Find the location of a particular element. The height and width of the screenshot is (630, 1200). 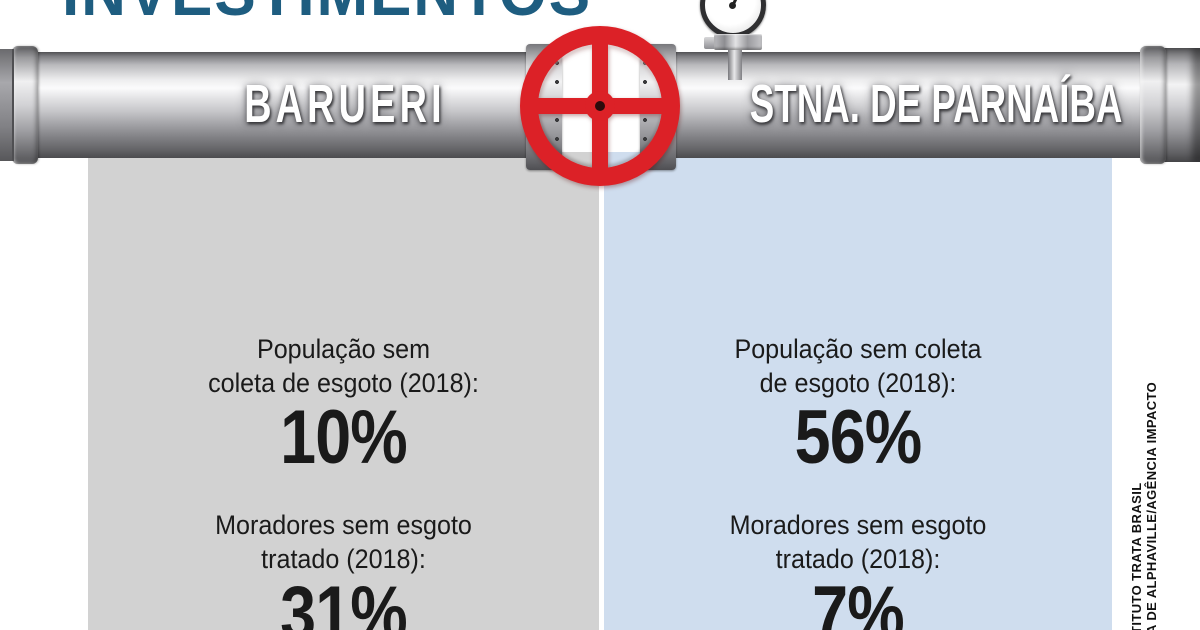

gauge-stem is located at coordinates (735, 65).